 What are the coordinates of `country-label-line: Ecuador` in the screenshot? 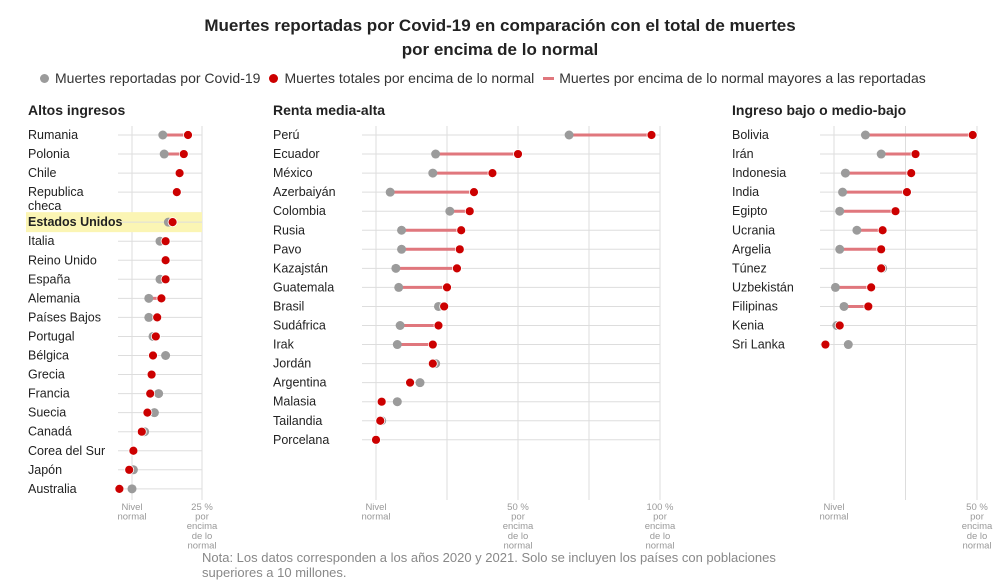 It's located at (296, 154).